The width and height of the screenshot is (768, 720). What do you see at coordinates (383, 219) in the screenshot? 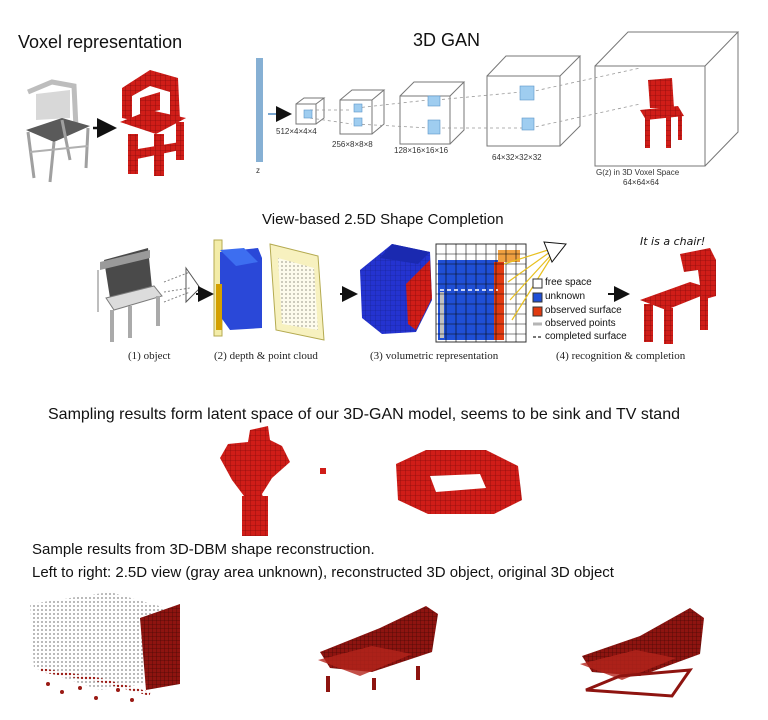
I see `view-completion-title: View-based 2.5D Shape Completion` at bounding box center [383, 219].